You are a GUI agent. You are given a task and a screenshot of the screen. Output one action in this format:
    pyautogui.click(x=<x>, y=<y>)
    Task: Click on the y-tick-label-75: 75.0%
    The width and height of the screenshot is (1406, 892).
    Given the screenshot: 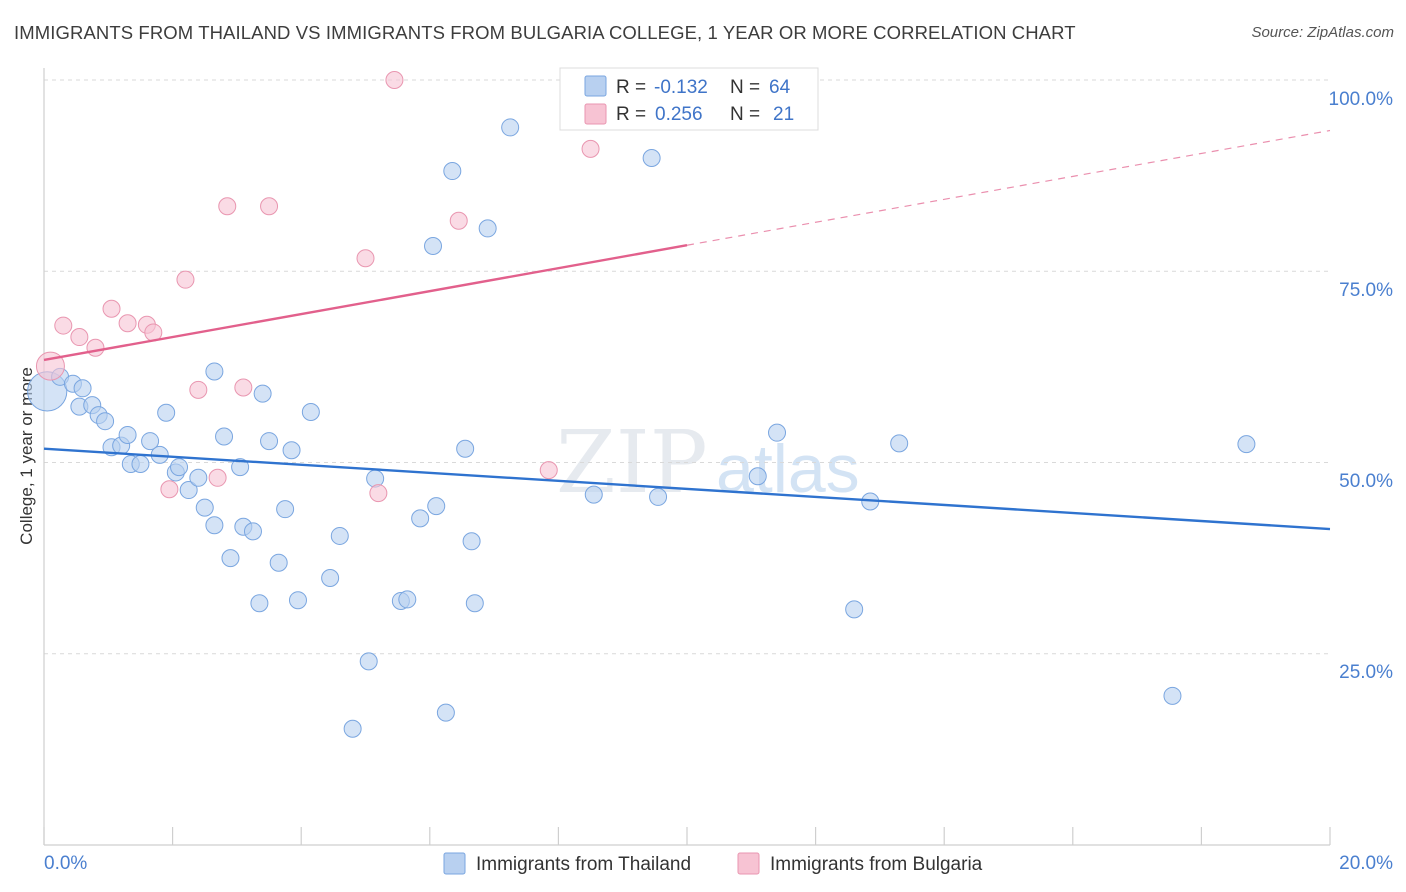 What is the action you would take?
    pyautogui.click(x=1366, y=290)
    